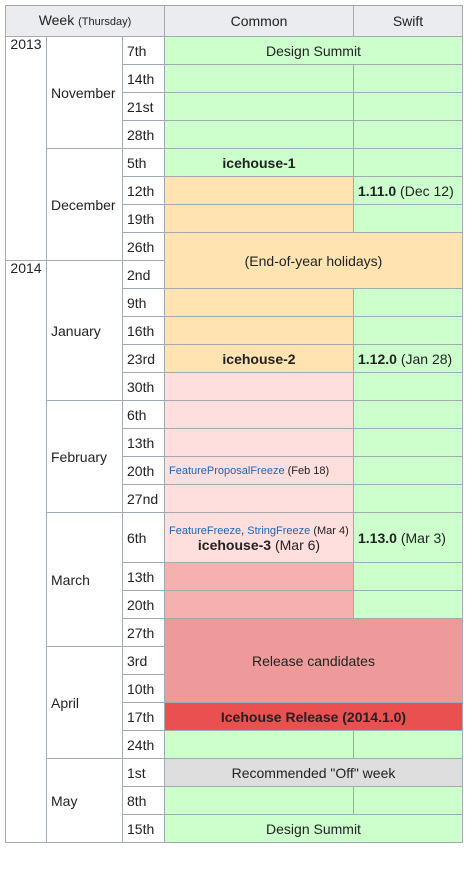  Describe the element at coordinates (143, 134) in the screenshot. I see `day-cell: 28th` at that location.